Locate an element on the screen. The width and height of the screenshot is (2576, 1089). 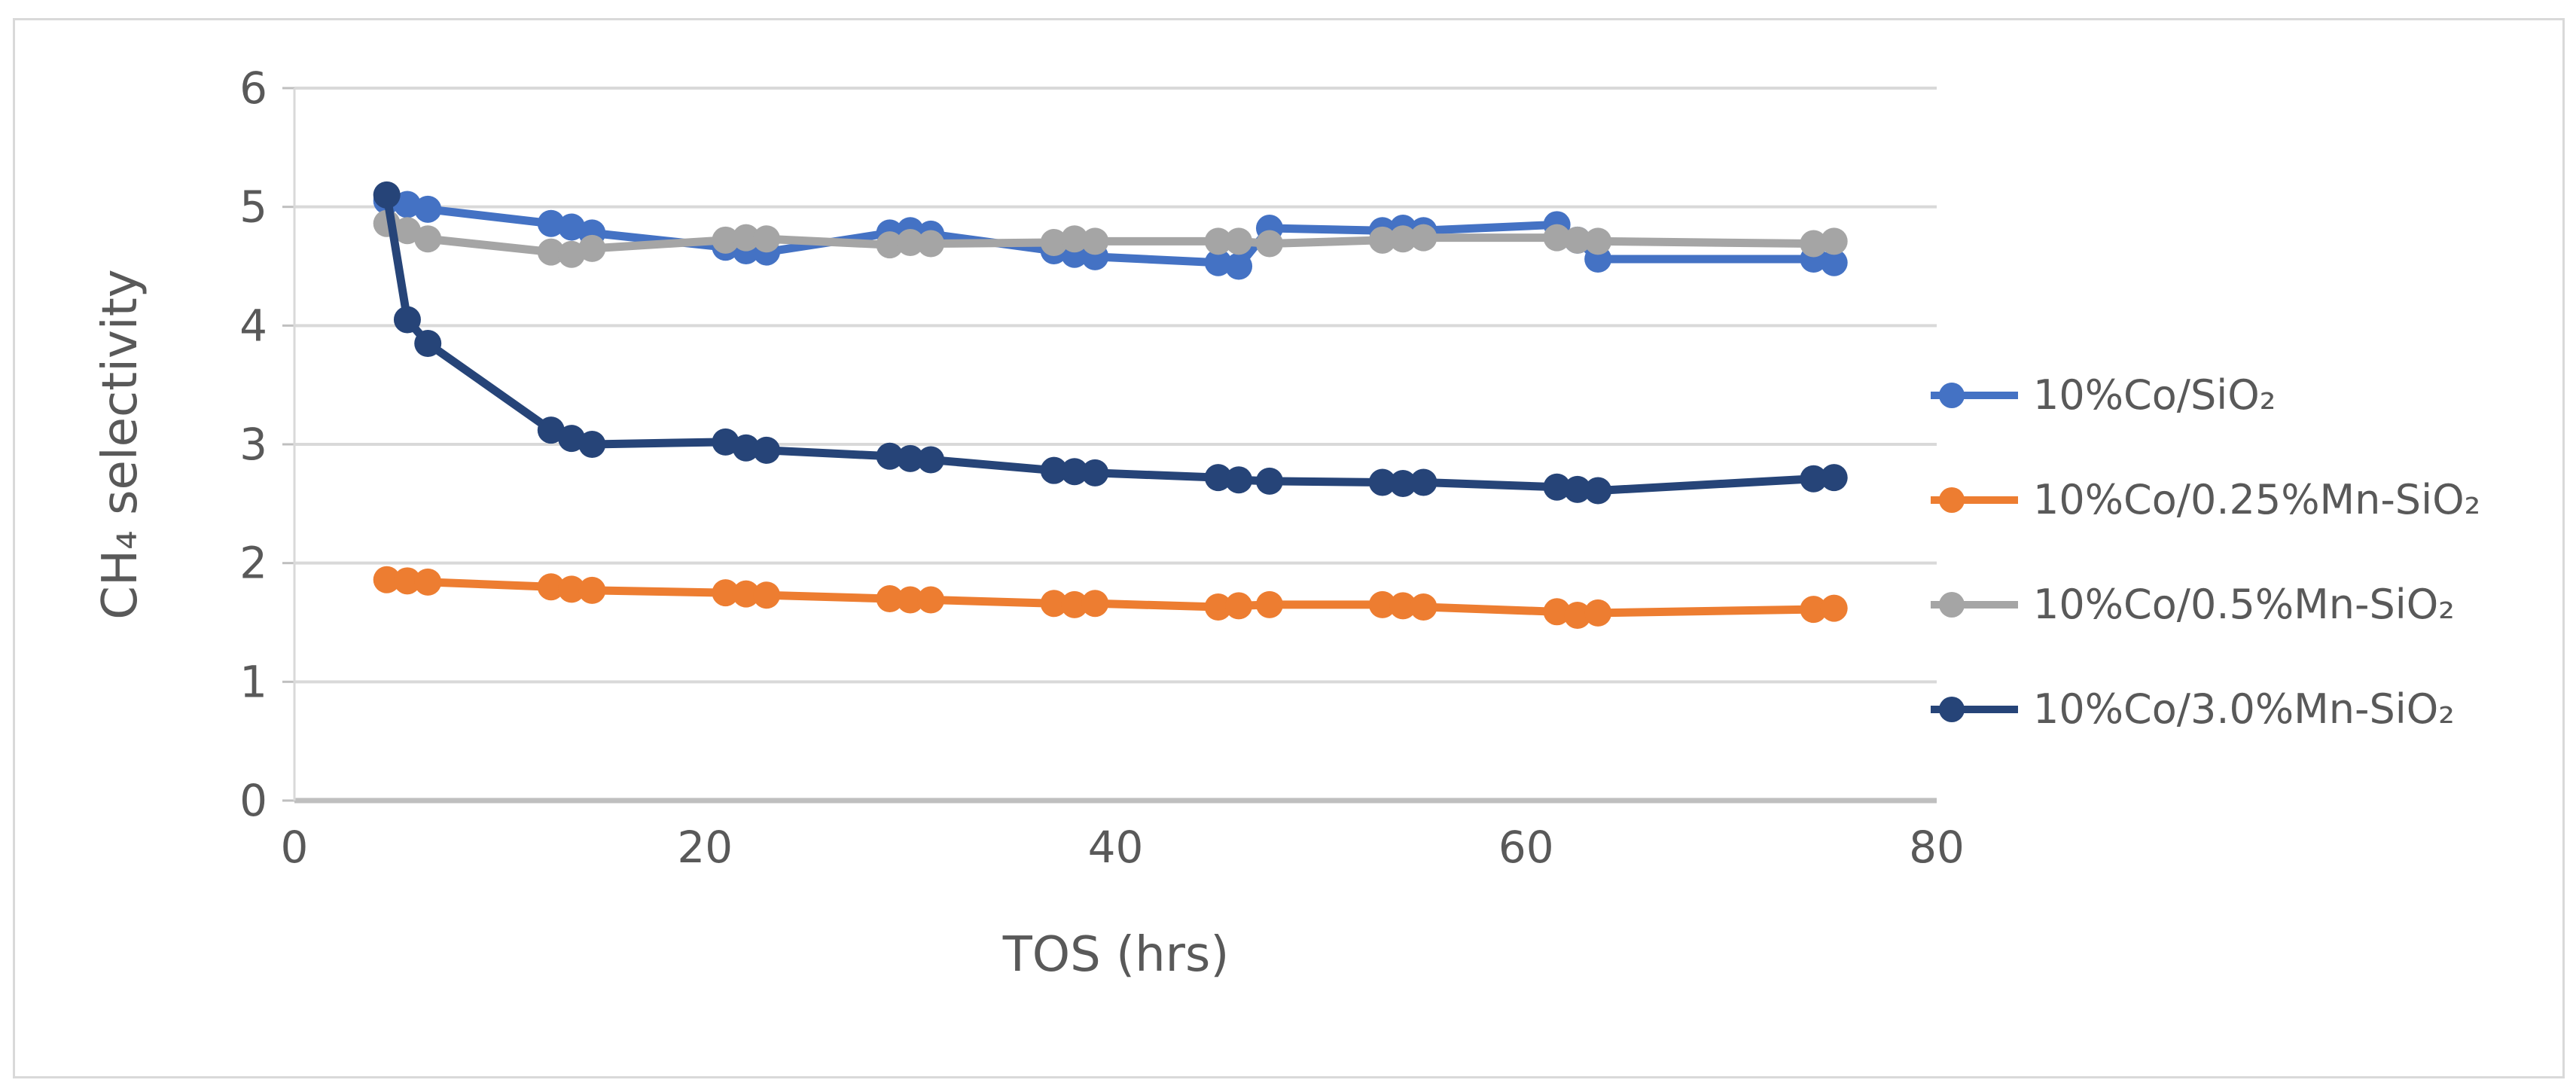
y-tick-label: 0 is located at coordinates (253, 800).